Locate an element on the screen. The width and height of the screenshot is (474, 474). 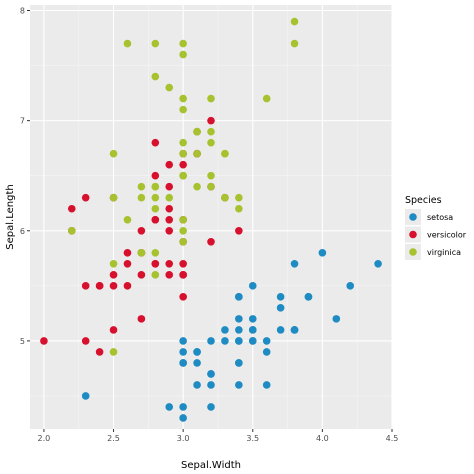
x-tick-label: 4.0 is located at coordinates (322, 438).